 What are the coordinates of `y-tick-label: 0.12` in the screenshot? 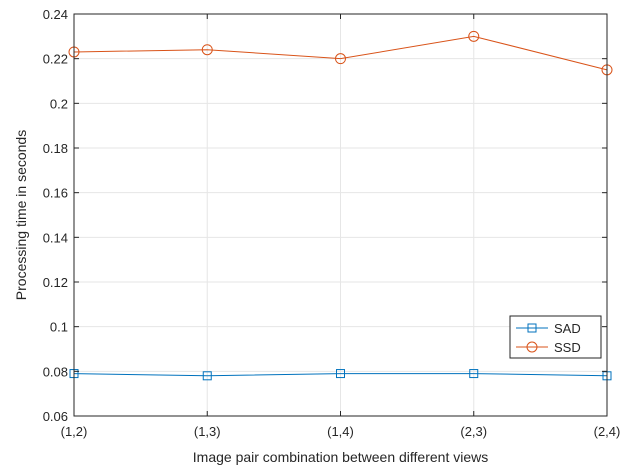 It's located at (55, 282).